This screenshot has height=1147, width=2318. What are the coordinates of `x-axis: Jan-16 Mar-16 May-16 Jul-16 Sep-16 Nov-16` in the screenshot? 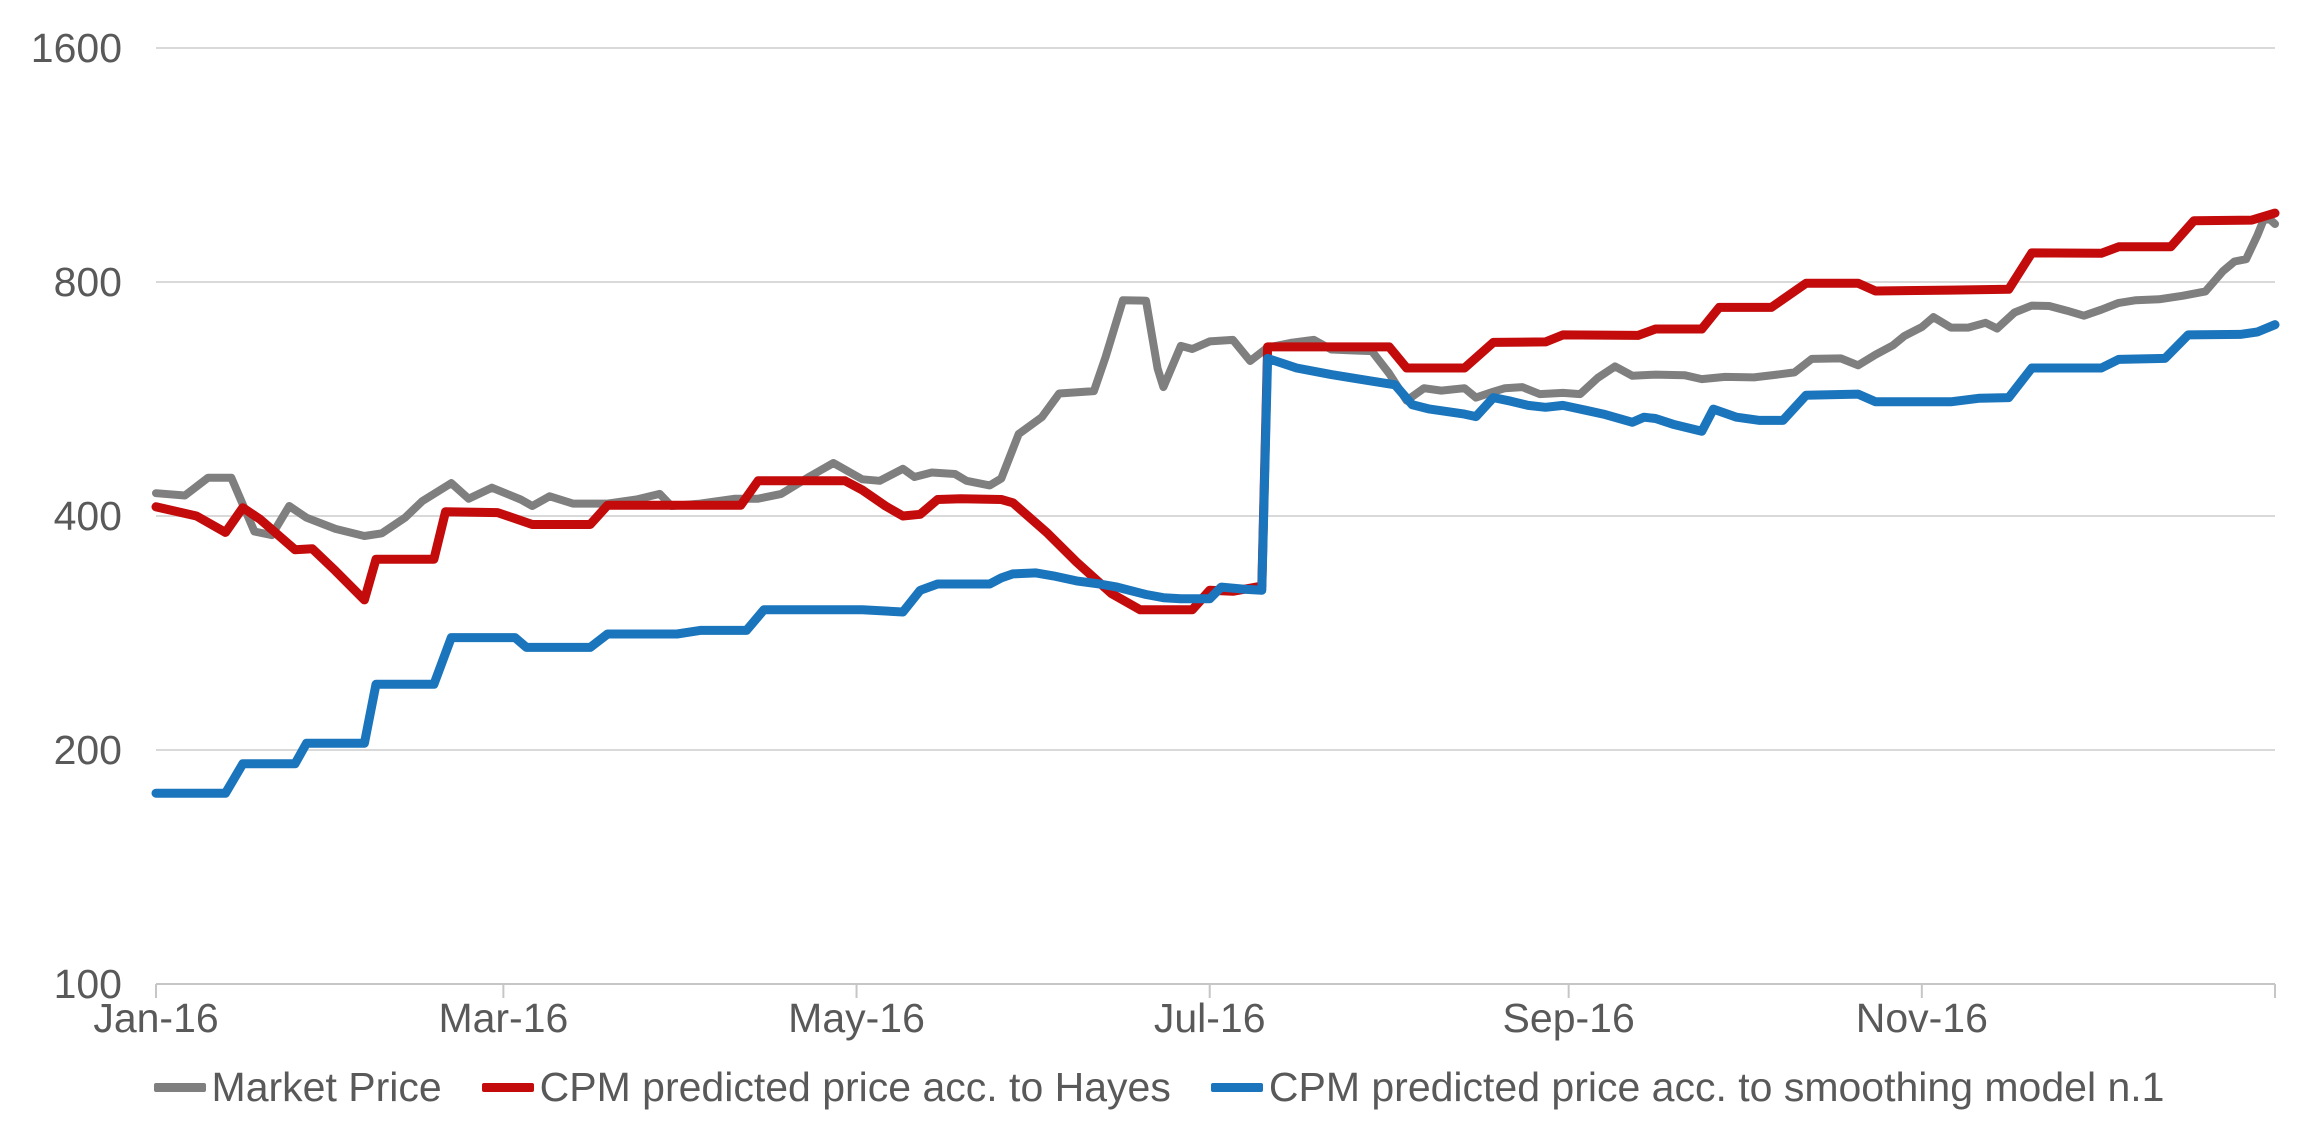 It's located at (1184, 1012).